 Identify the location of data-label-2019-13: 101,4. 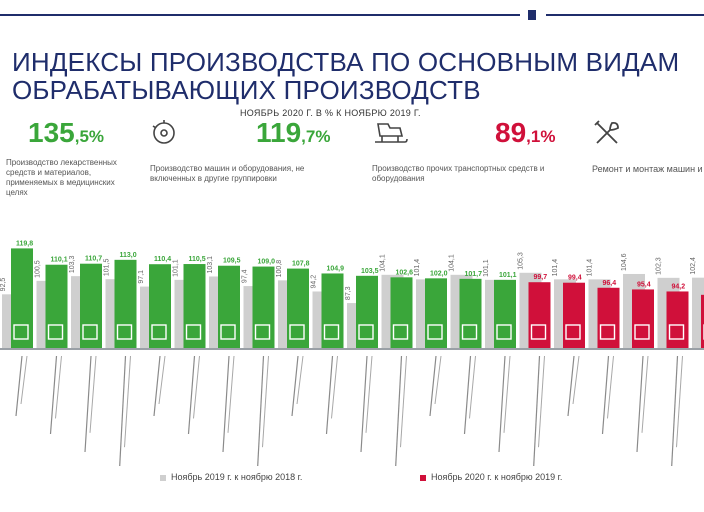
(417, 268).